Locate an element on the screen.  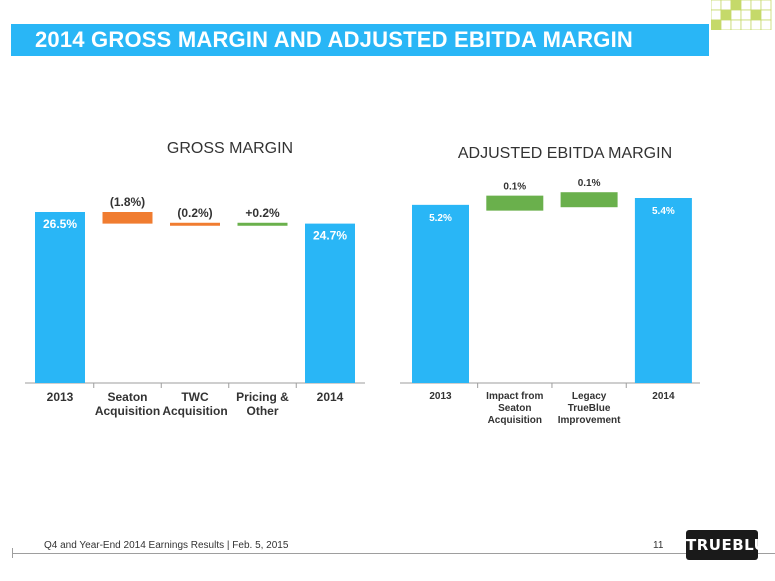
page-number: 11 is located at coordinates (658, 545).